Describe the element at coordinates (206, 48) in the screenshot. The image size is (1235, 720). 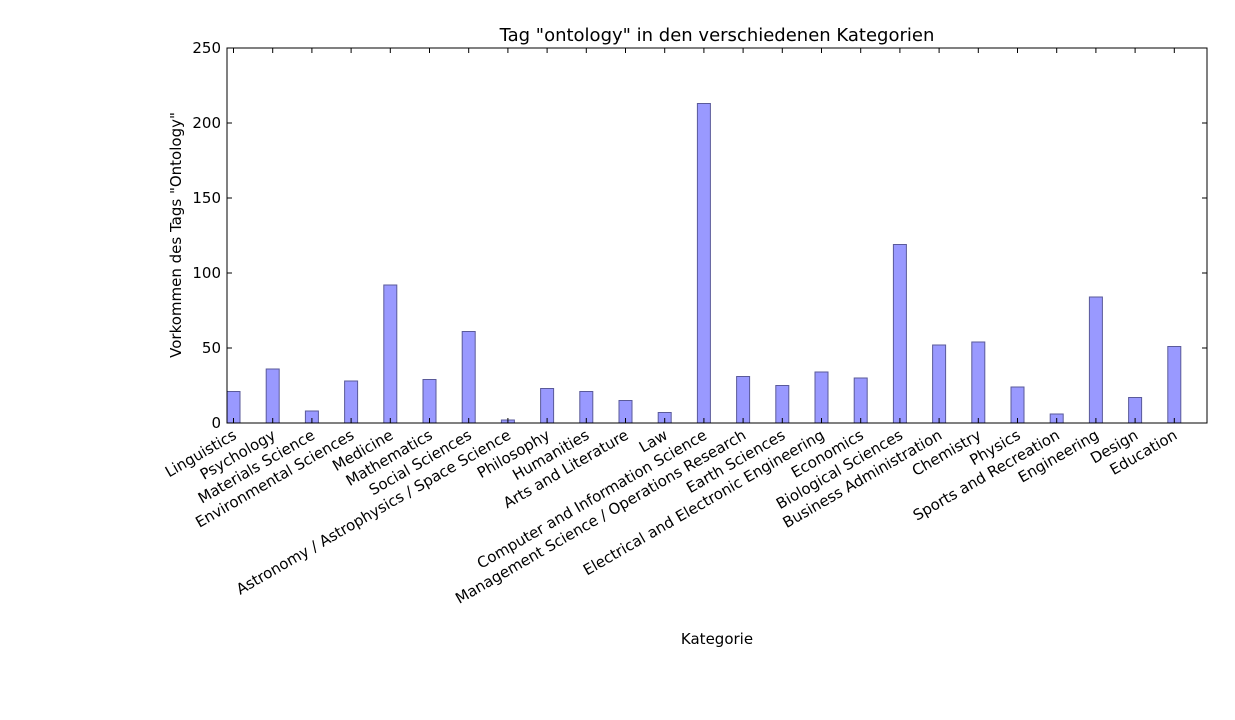
I see `y-tick-label: 250` at that location.